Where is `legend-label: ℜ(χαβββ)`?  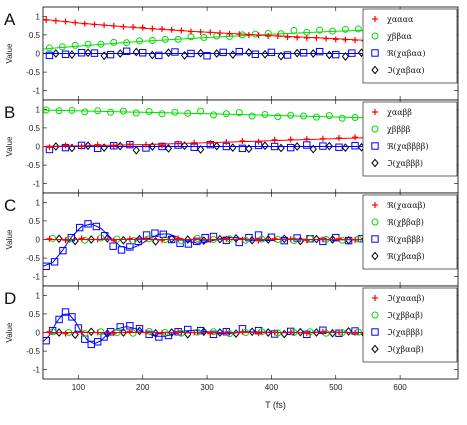
legend-label: ℜ(χαβββ) is located at coordinates (405, 239).